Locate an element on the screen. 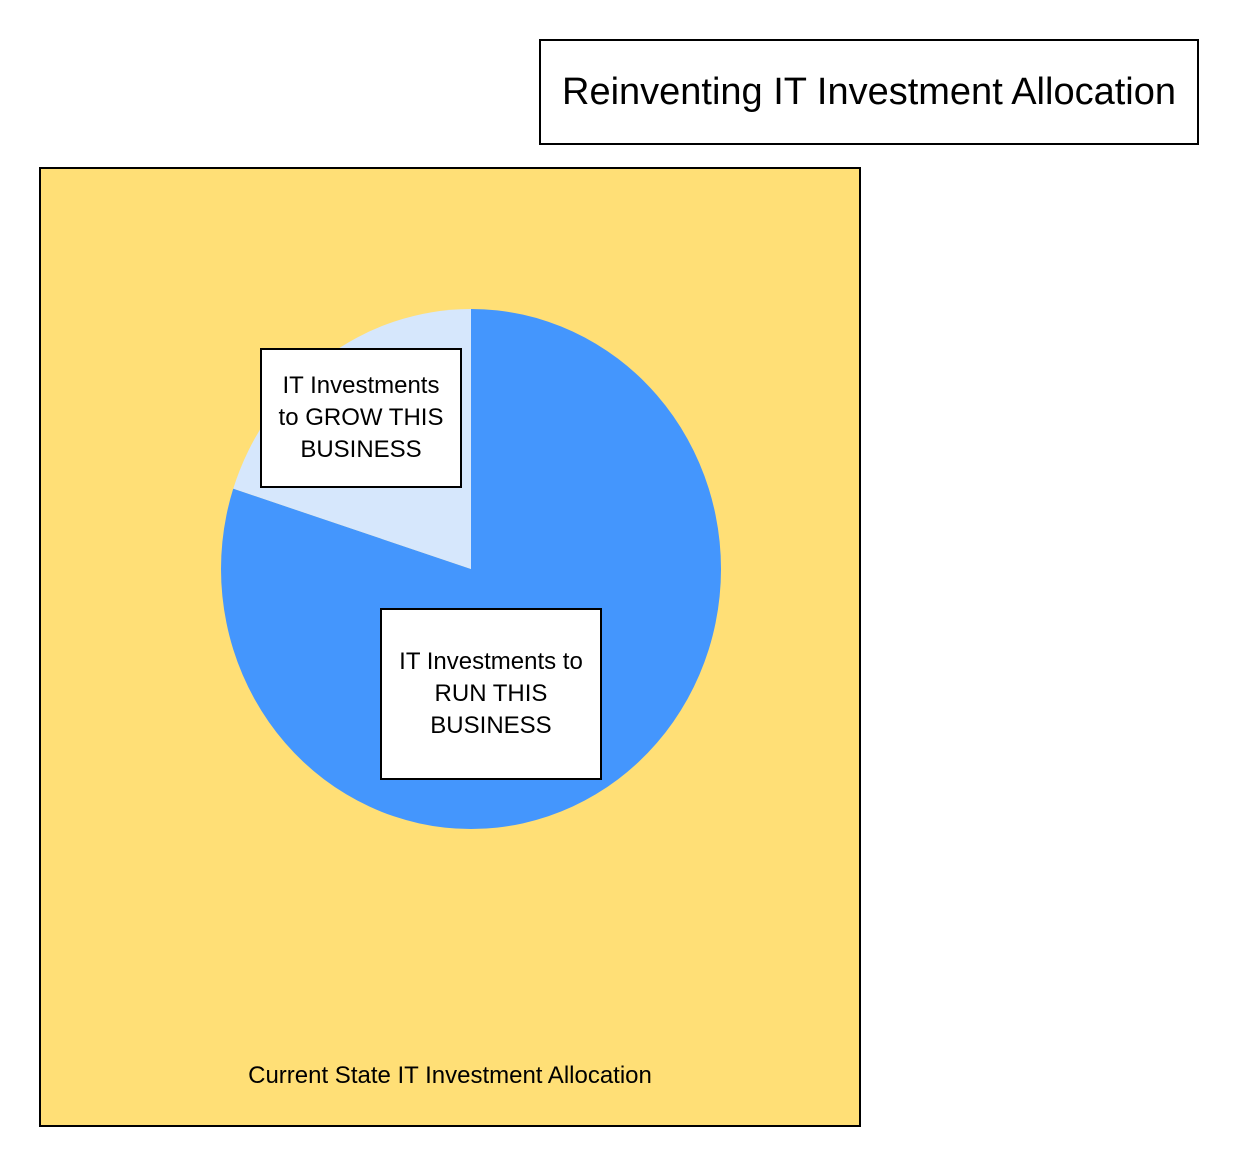  grow-label-line-1: IT Investments is located at coordinates (361, 385).